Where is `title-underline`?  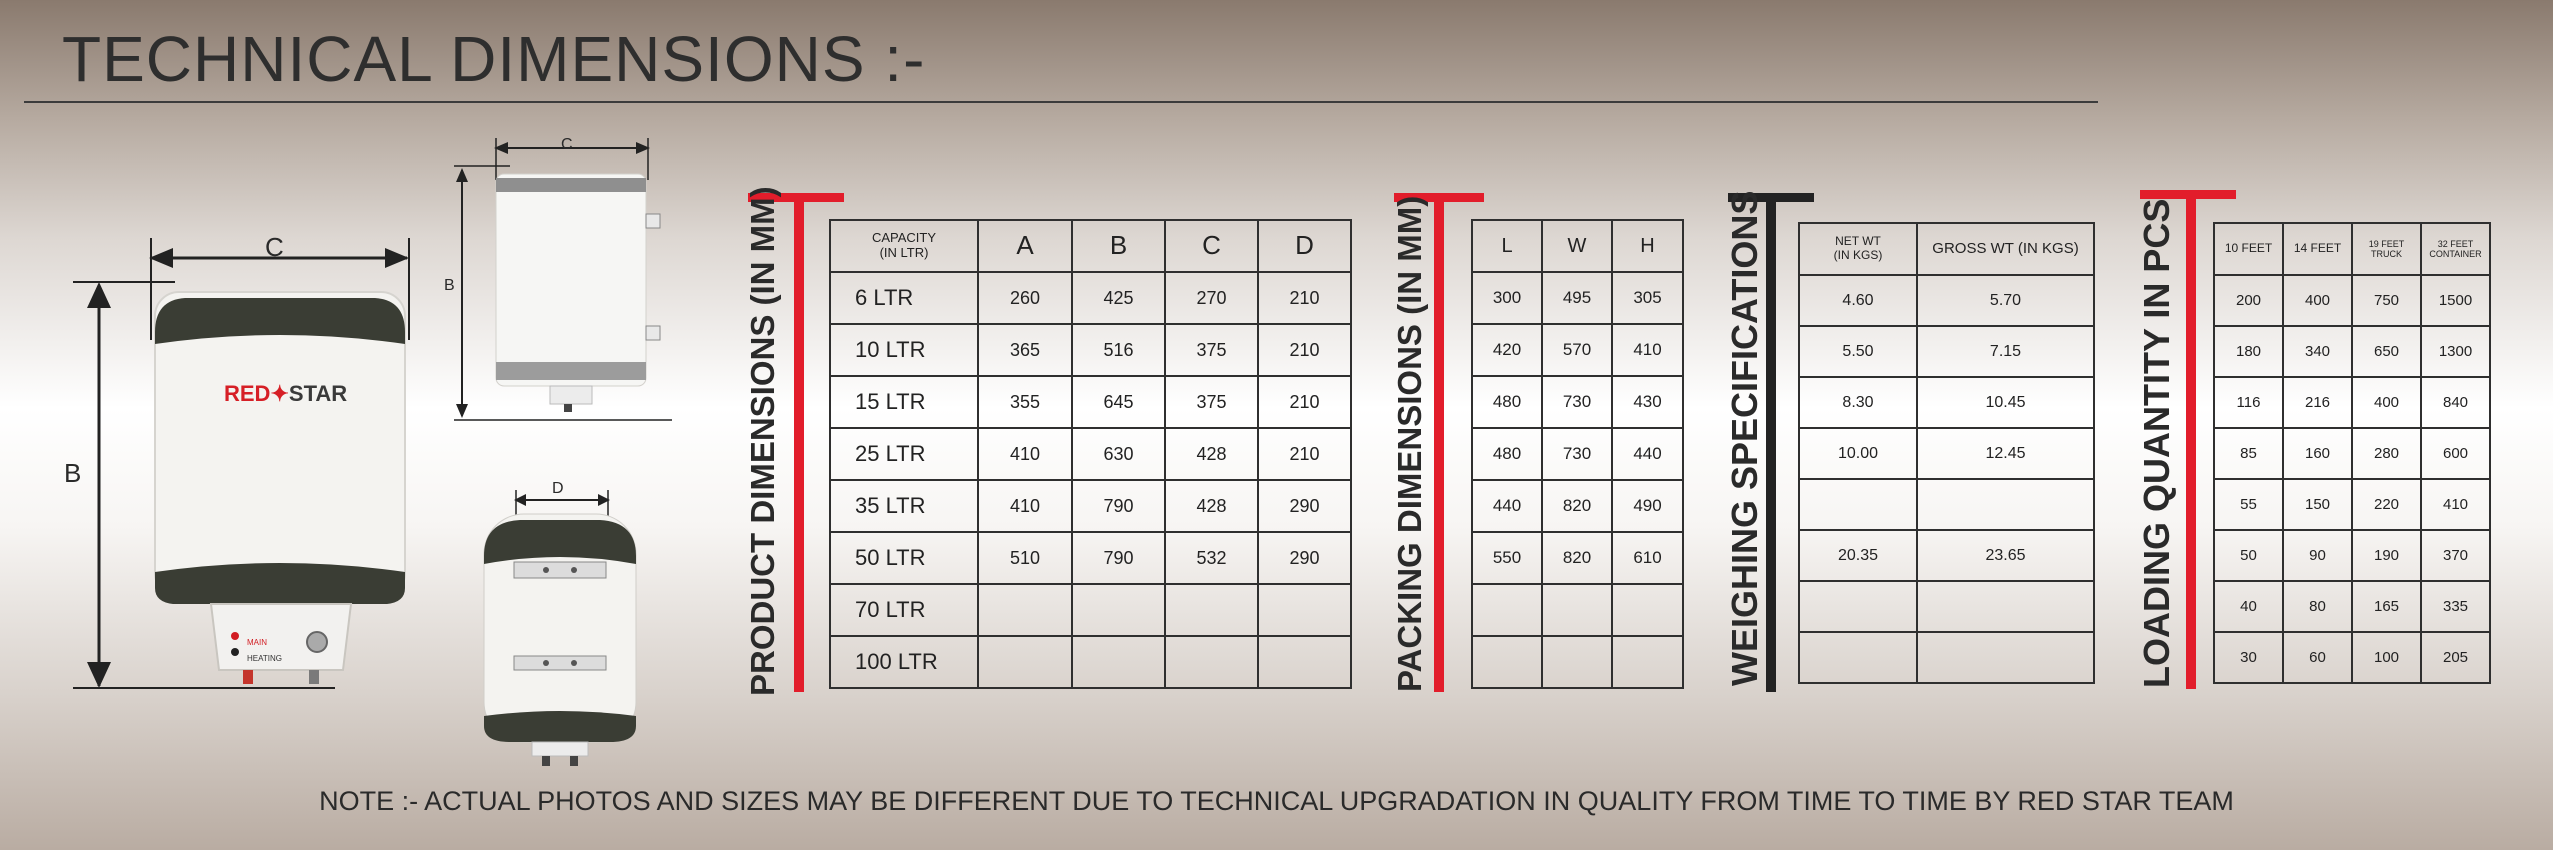
title-underline is located at coordinates (1061, 102).